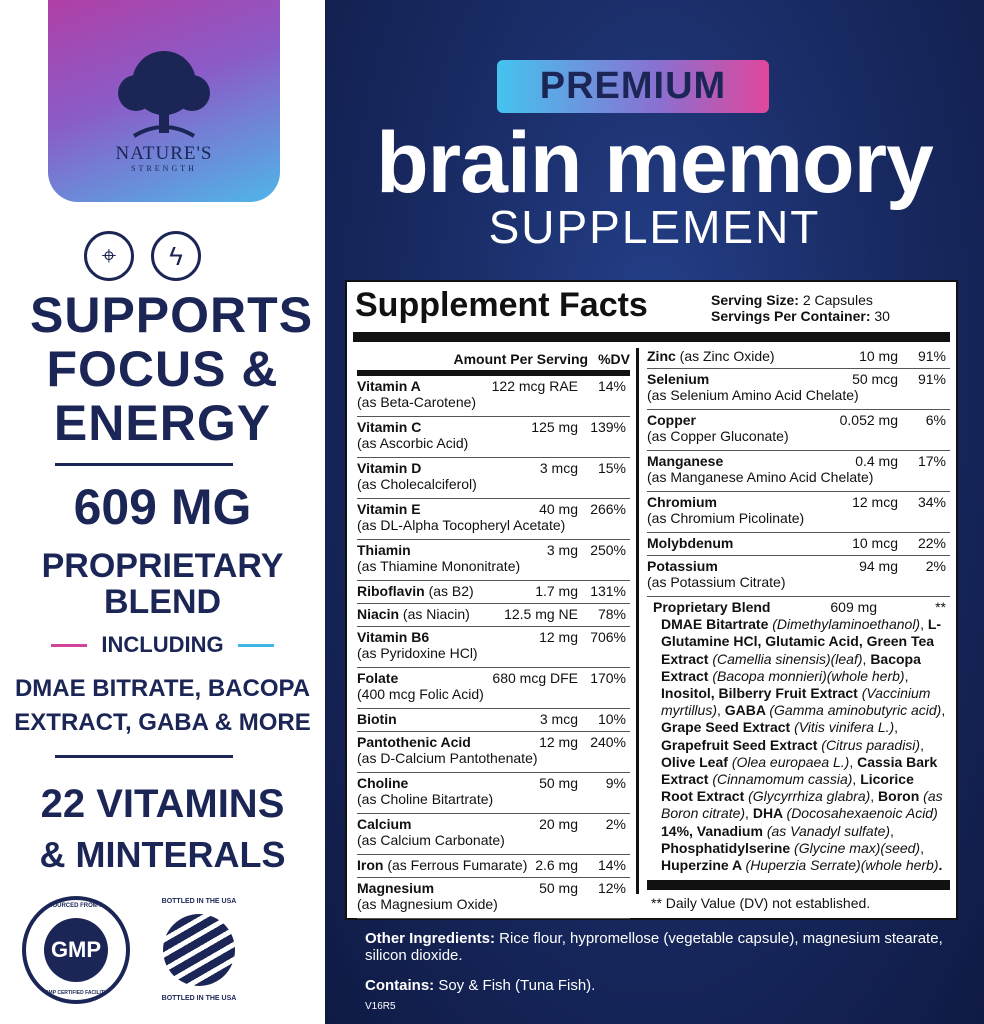 Image resolution: width=984 pixels, height=1024 pixels. What do you see at coordinates (164, 168) in the screenshot?
I see `brand-sub: STRENGTH` at bounding box center [164, 168].